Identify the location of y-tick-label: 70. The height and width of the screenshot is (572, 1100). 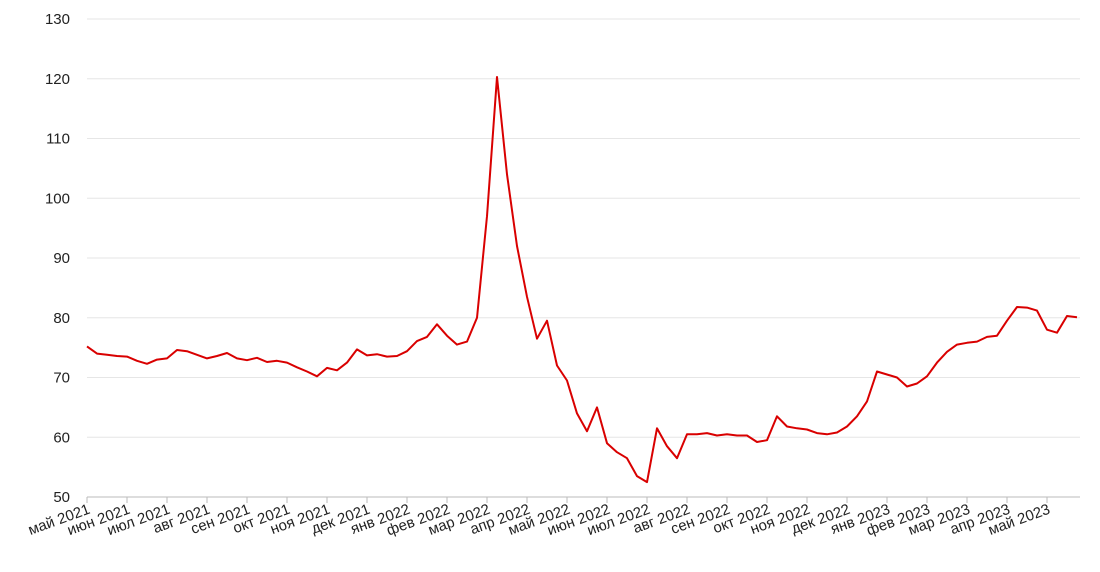
(61, 378).